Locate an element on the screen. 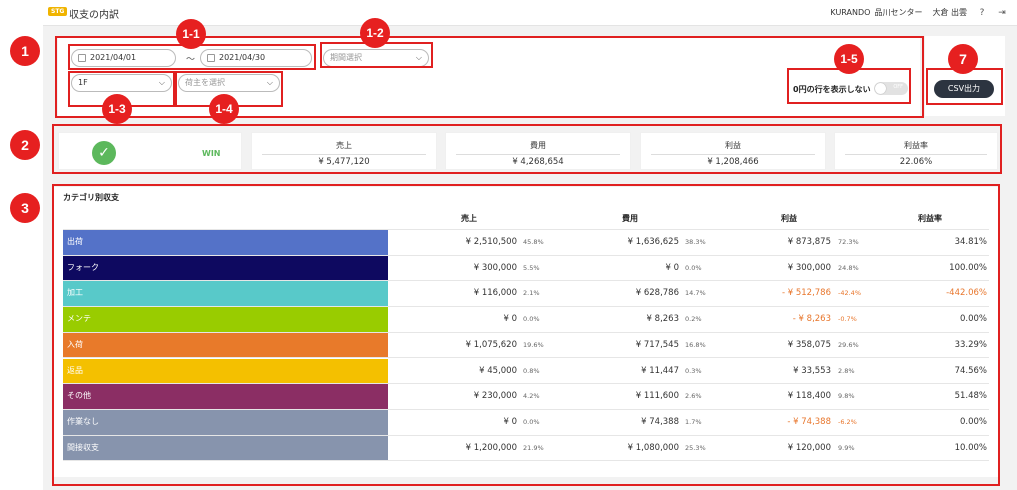 This screenshot has width=1017, height=490. profit-pct-cell: 9.9% is located at coordinates (846, 447).